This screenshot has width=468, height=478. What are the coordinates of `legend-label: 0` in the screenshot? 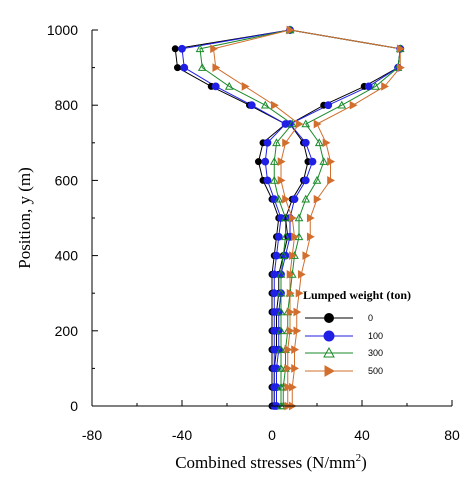 It's located at (370, 318).